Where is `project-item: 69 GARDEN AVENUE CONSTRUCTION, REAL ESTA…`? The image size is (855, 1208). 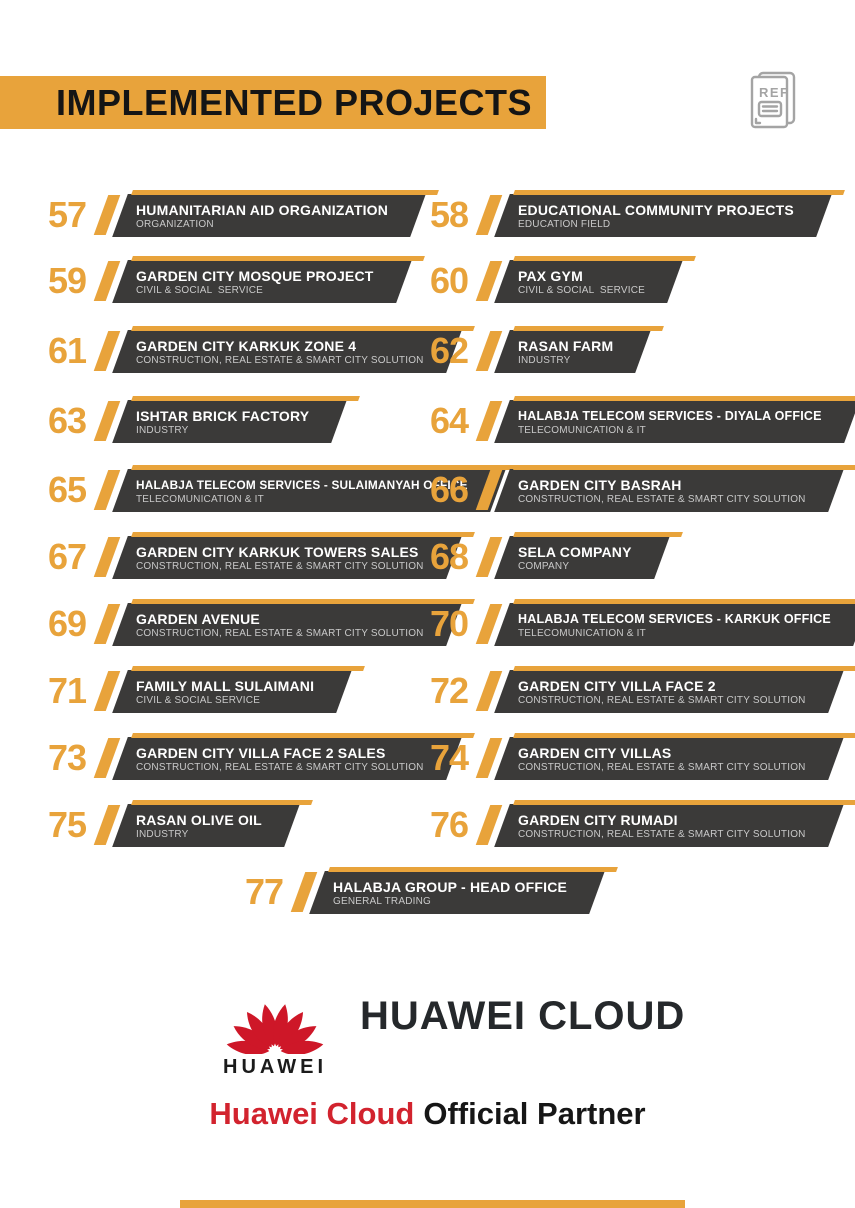
project-item: 69 GARDEN AVENUE CONSTRUCTION, REAL ESTA… is located at coordinates (251, 624).